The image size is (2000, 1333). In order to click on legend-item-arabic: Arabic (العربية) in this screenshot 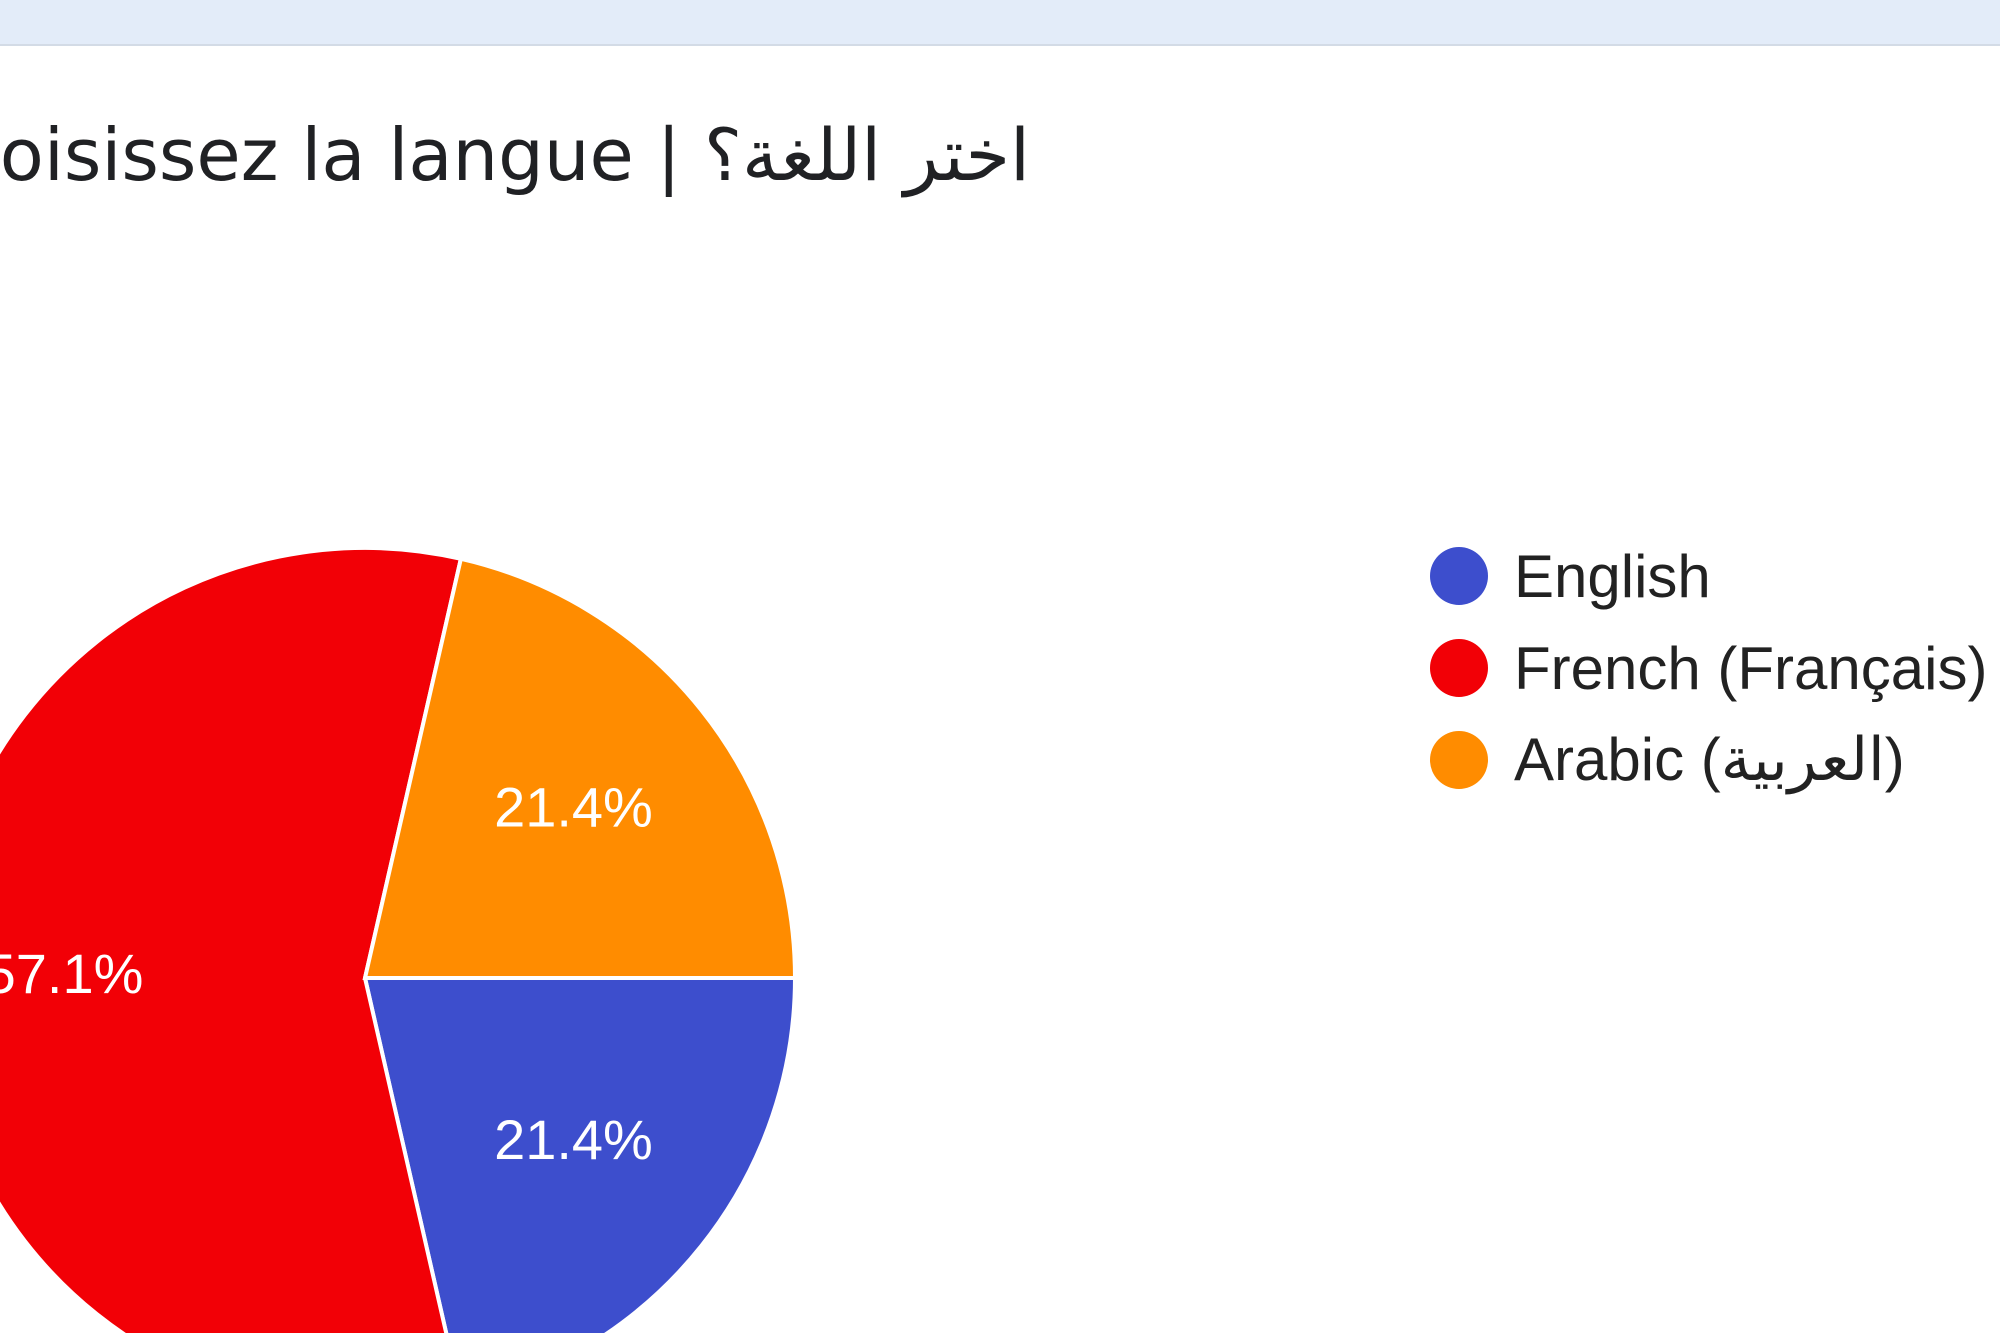, I will do `click(1708, 760)`.